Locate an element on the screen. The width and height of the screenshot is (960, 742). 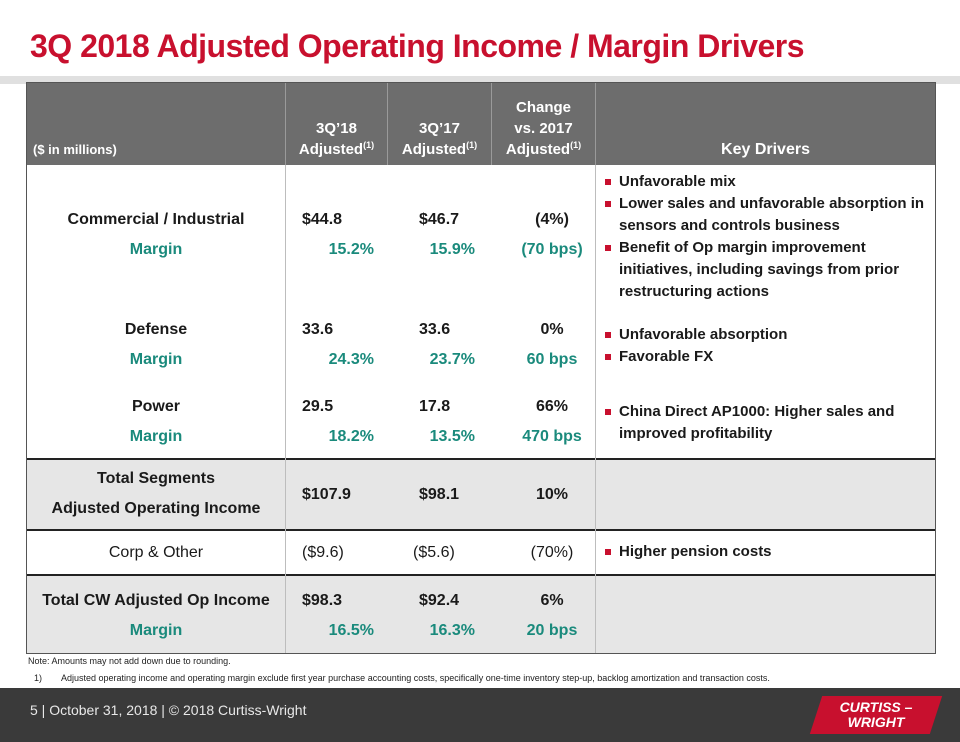
units-header: ($ in millions) is located at coordinates (75, 149).